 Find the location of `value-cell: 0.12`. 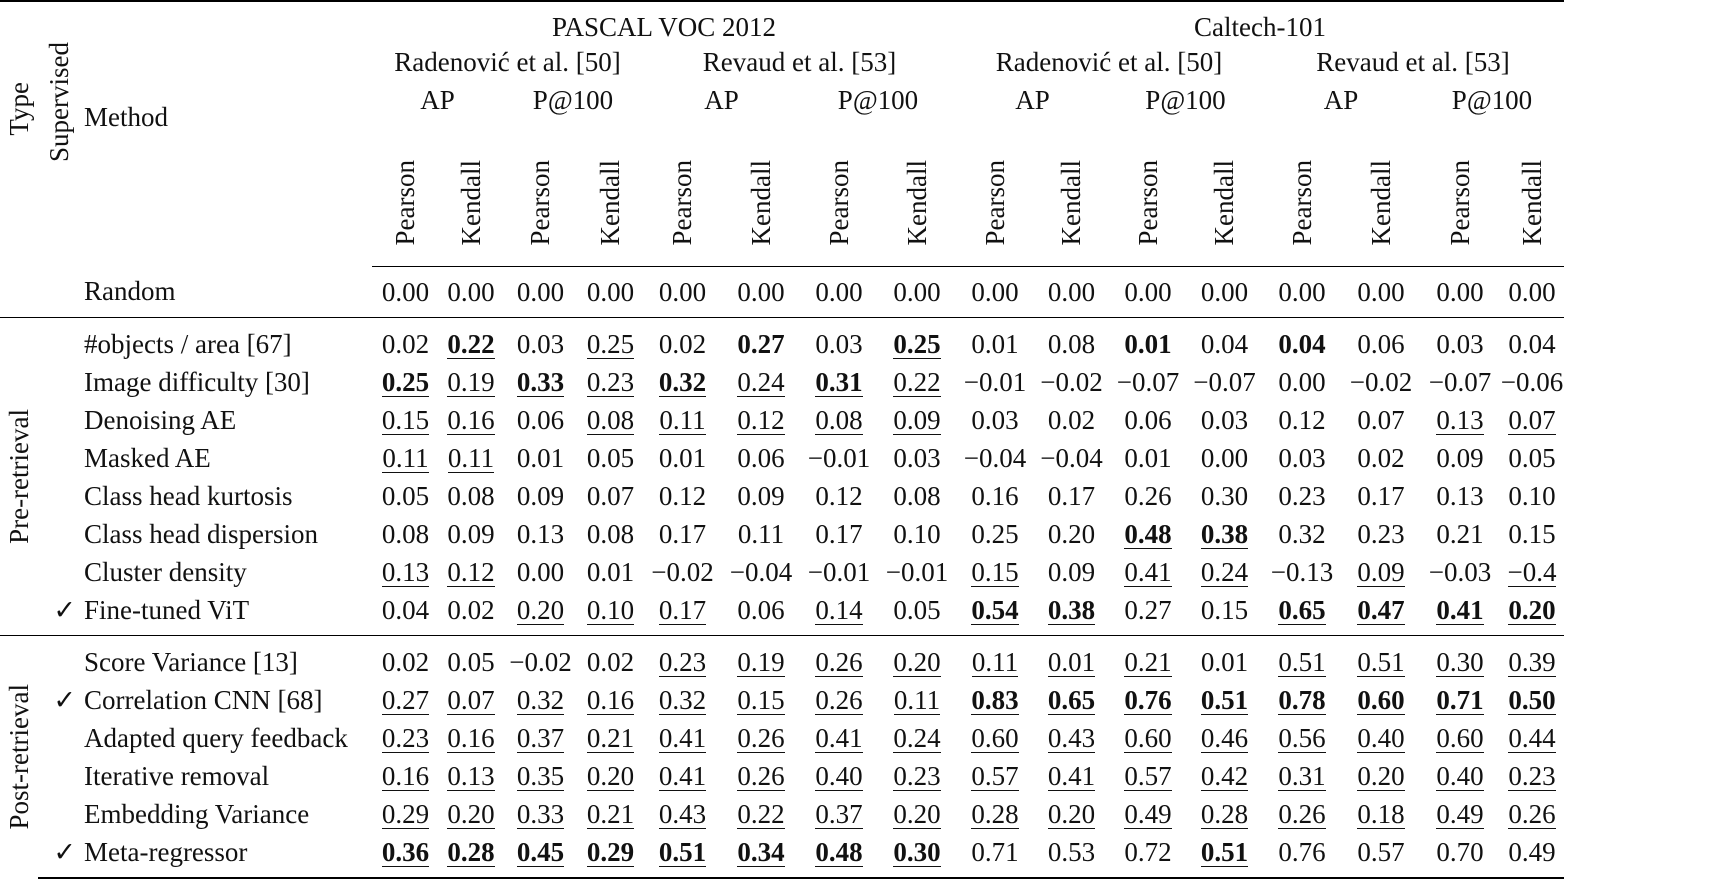

value-cell: 0.12 is located at coordinates (839, 496).